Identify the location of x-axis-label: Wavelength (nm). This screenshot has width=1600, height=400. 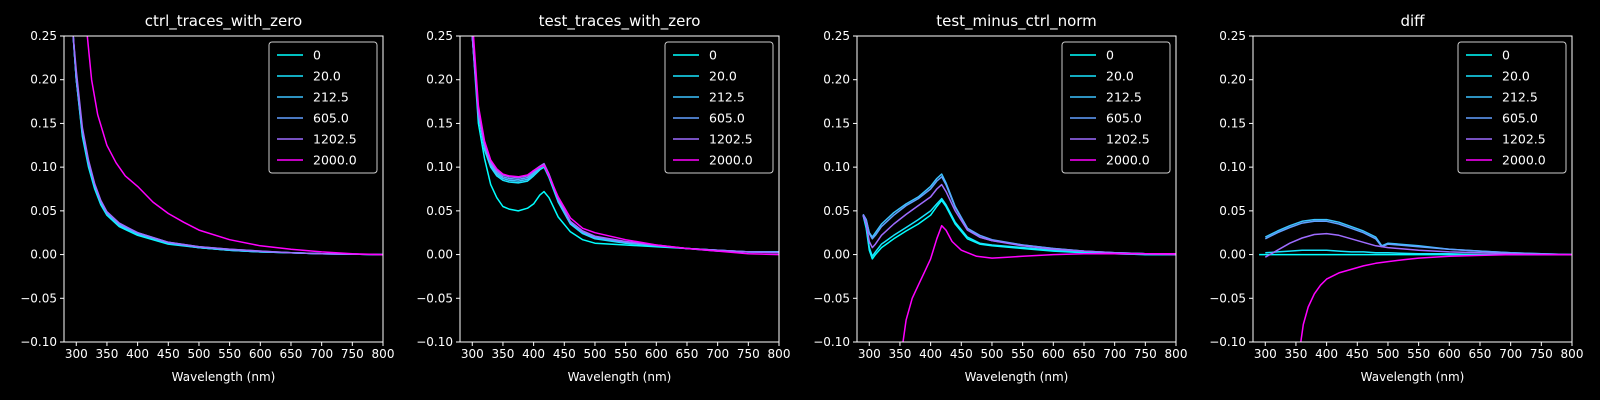
(620, 377).